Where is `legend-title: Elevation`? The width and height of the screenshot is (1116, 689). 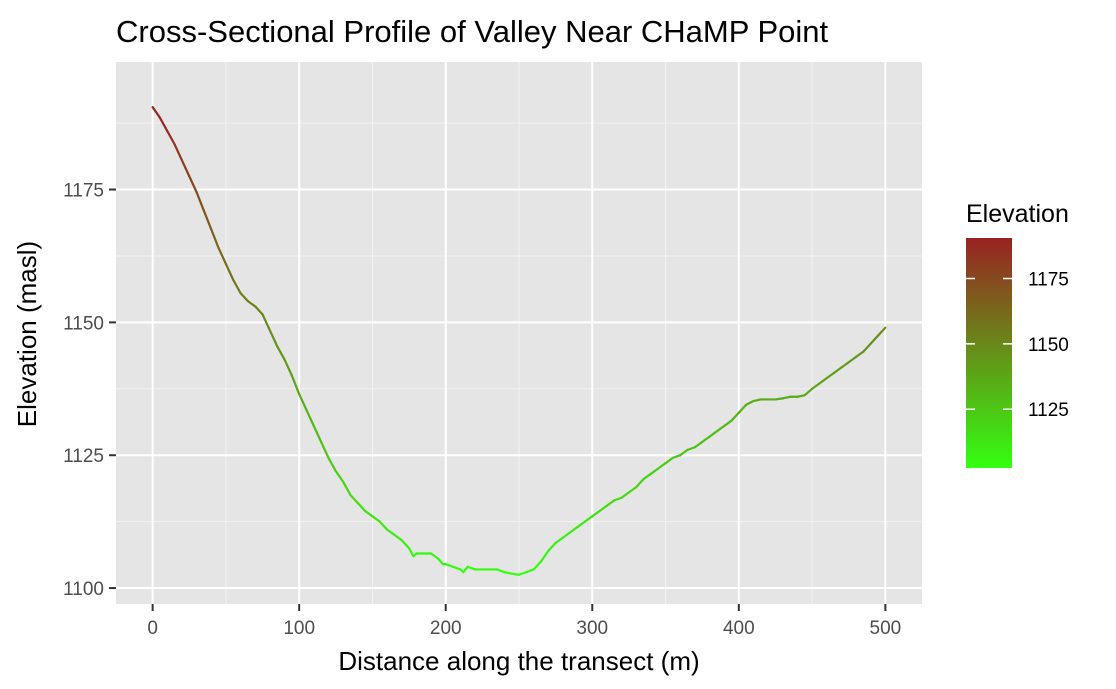 legend-title: Elevation is located at coordinates (1017, 214).